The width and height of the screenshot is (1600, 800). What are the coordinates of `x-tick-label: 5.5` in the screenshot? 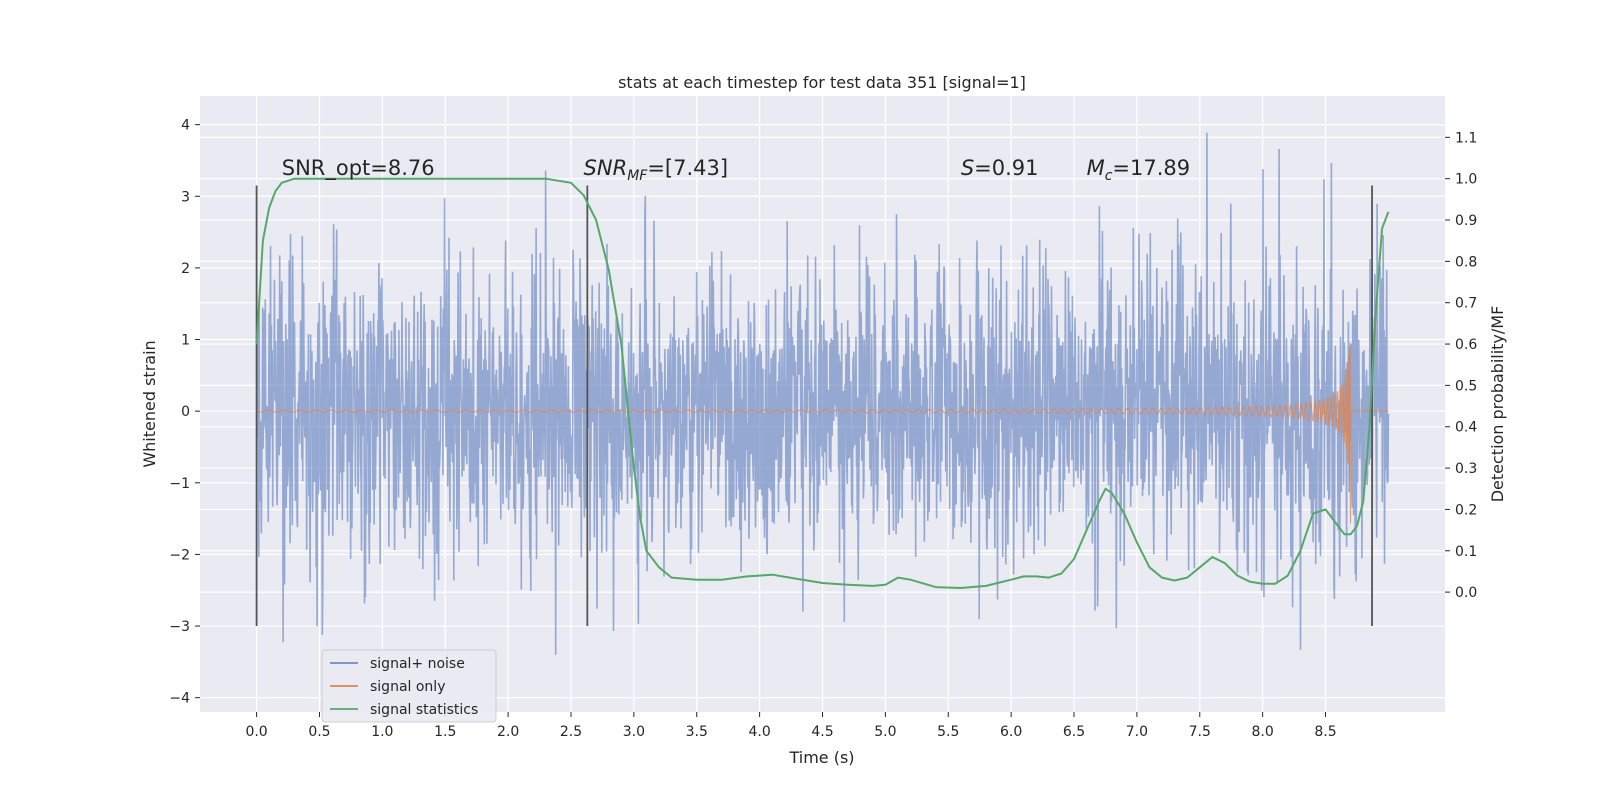 It's located at (948, 732).